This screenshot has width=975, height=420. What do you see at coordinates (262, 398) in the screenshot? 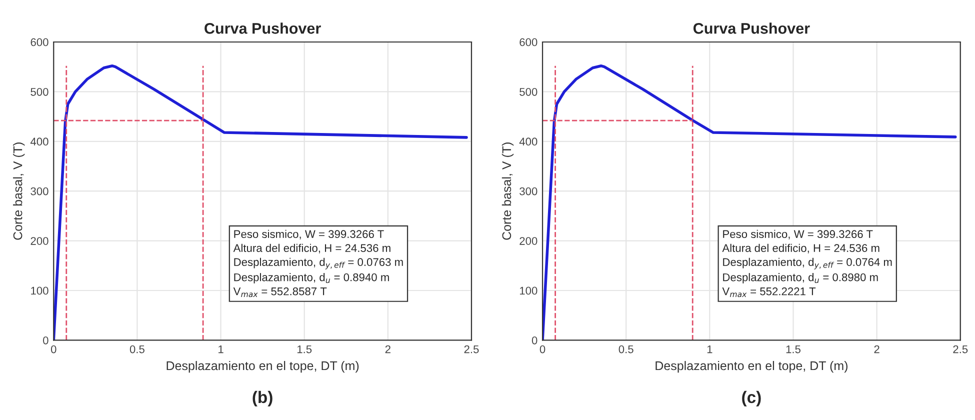
I see `text: (b)` at bounding box center [262, 398].